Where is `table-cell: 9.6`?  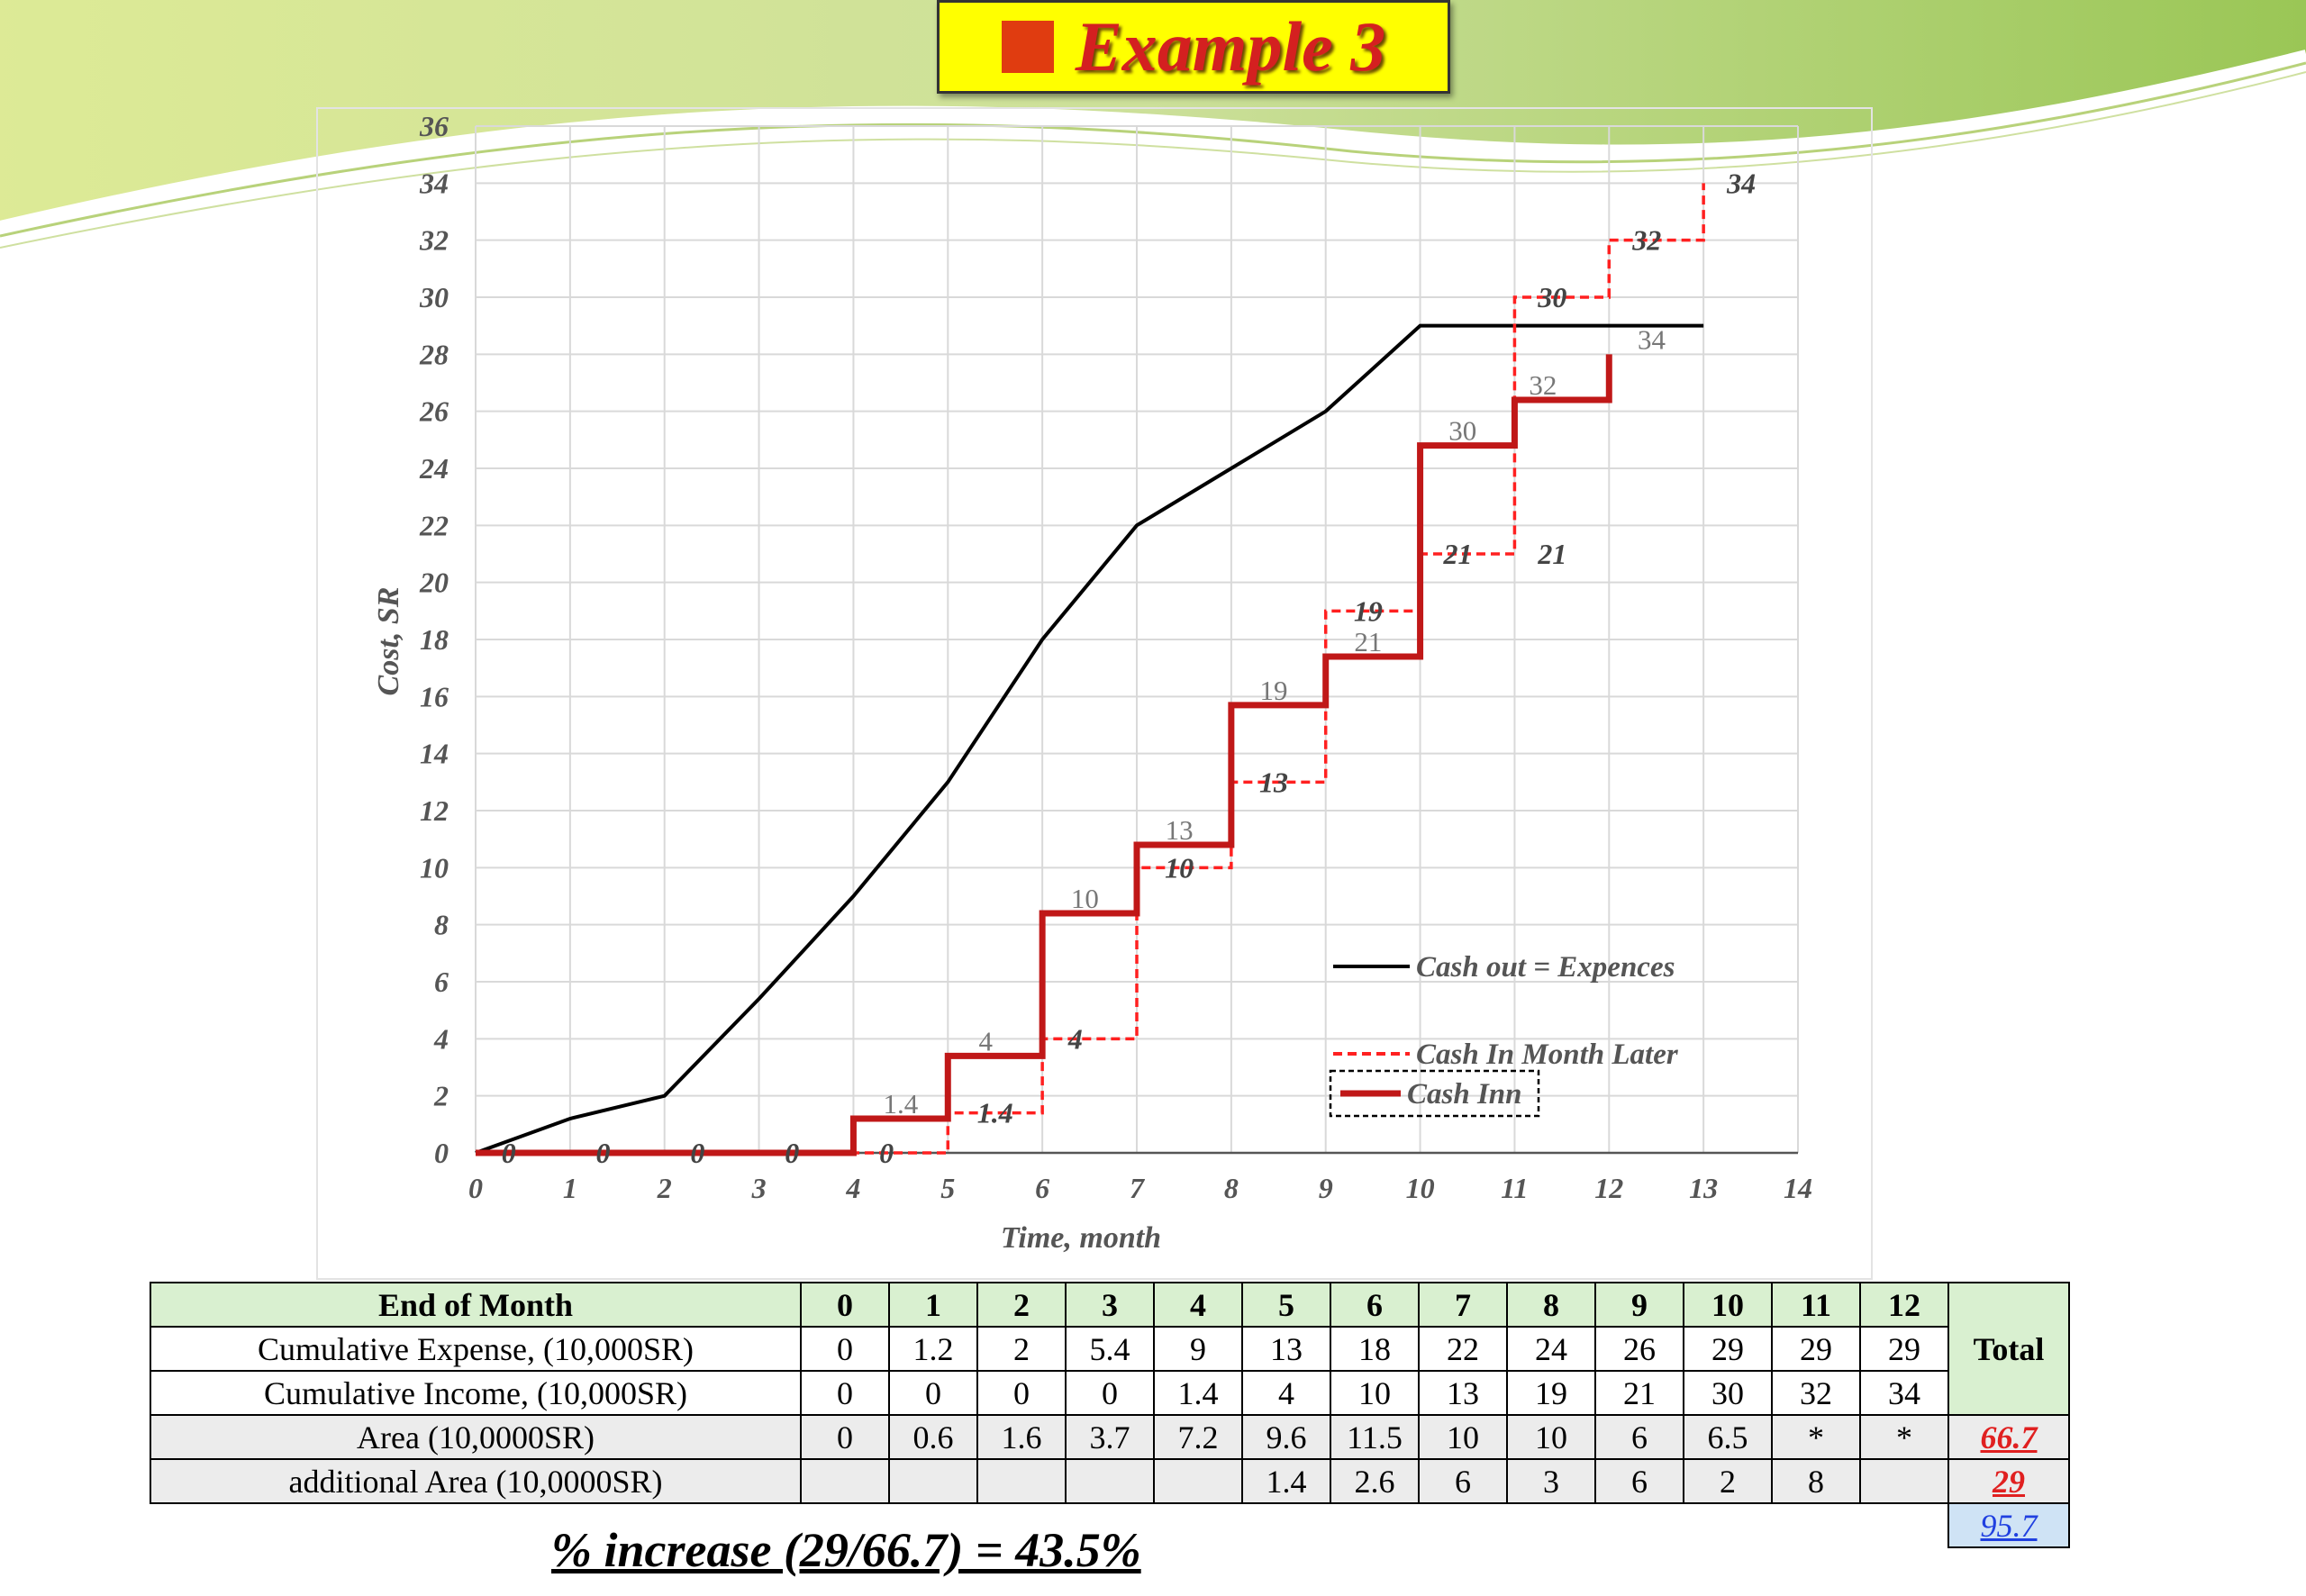
table-cell: 9.6 is located at coordinates (1286, 1437).